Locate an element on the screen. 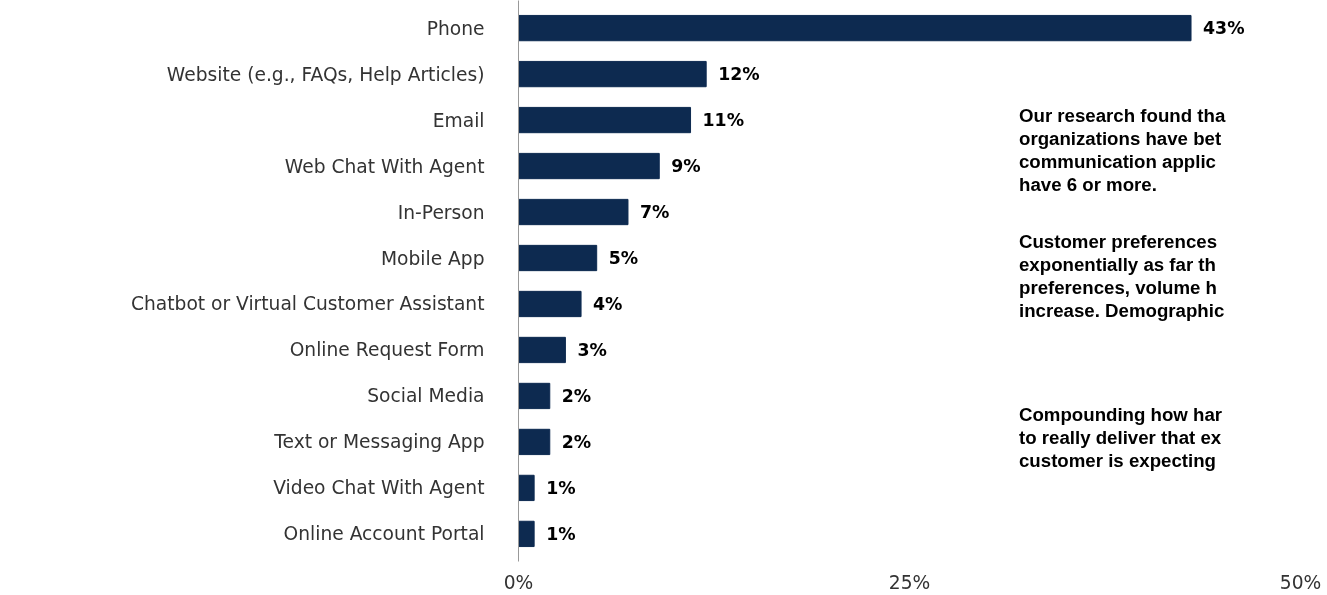 This screenshot has height=595, width=1327. y-tick-label: Online Request Form is located at coordinates (387, 350).